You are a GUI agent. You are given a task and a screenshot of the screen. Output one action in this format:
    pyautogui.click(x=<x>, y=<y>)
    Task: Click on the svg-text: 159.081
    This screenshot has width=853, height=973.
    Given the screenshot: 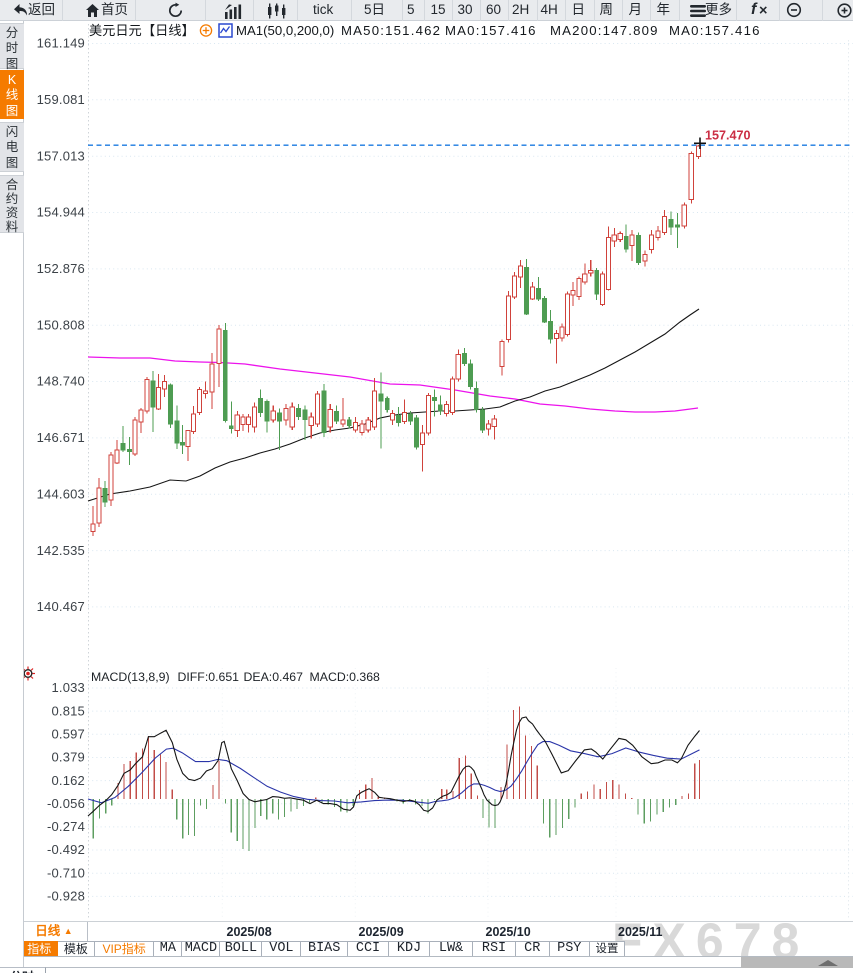 What is the action you would take?
    pyautogui.click(x=61, y=99)
    